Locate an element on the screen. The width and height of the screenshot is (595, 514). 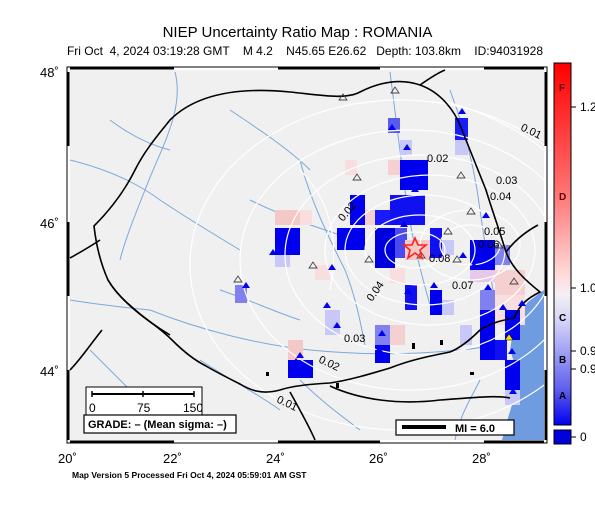
lon-label: 22˚ is located at coordinates (172, 458).